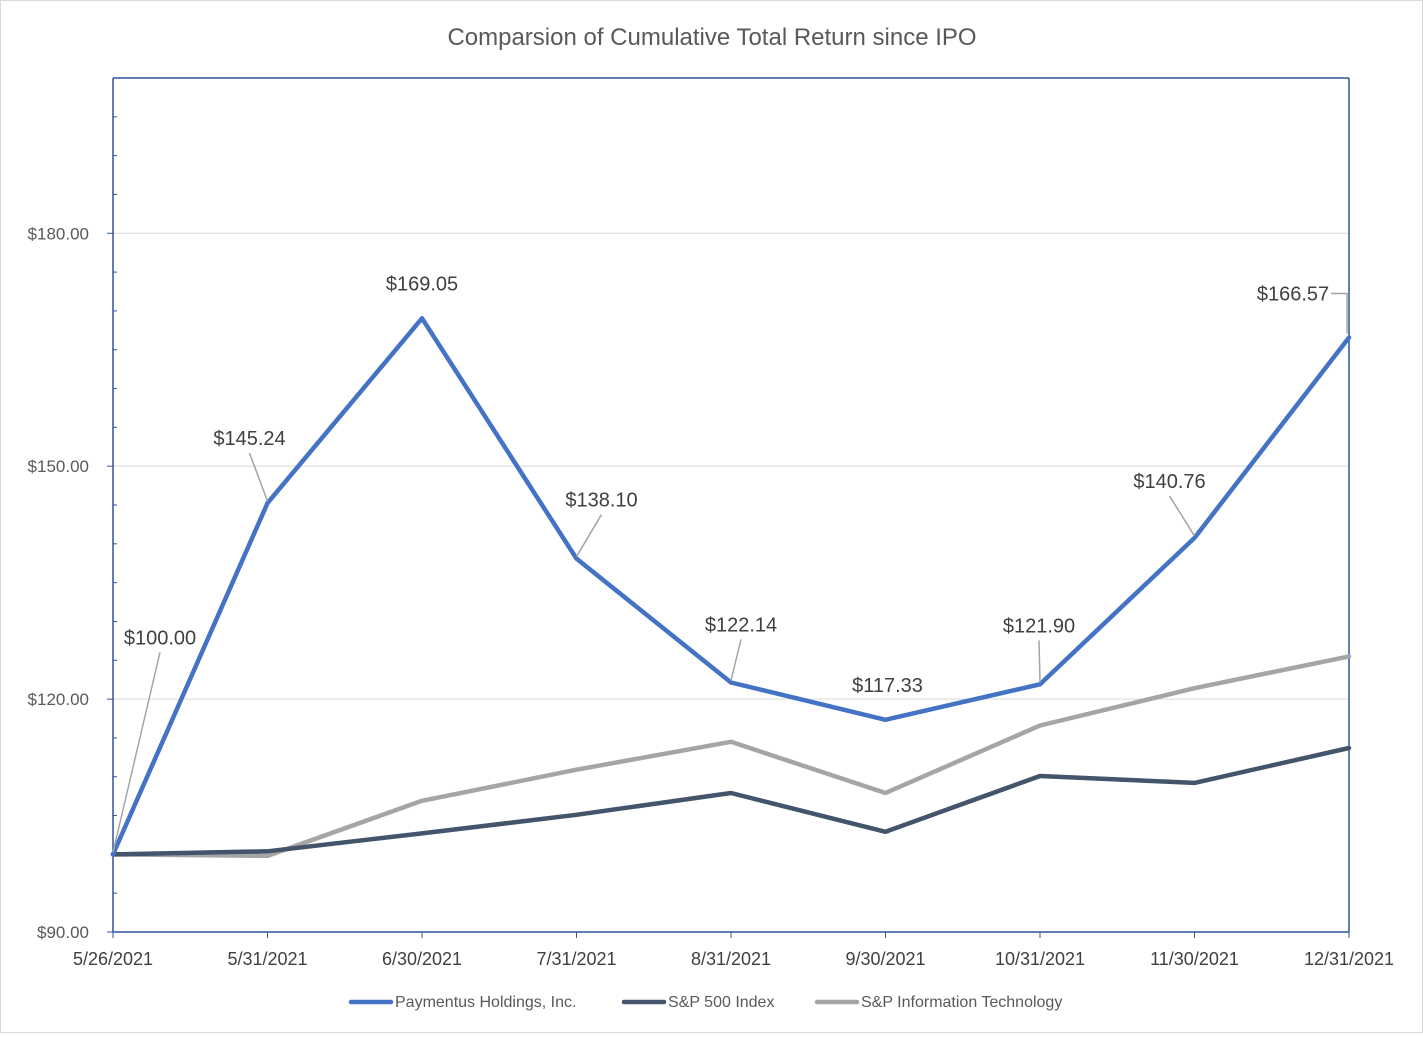  Describe the element at coordinates (1194, 959) in the screenshot. I see `x-tick-label: 11/30/2021` at that location.